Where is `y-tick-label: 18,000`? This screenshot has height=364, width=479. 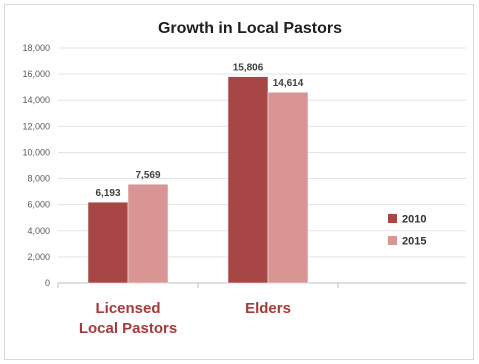 y-tick-label: 18,000 is located at coordinates (36, 48).